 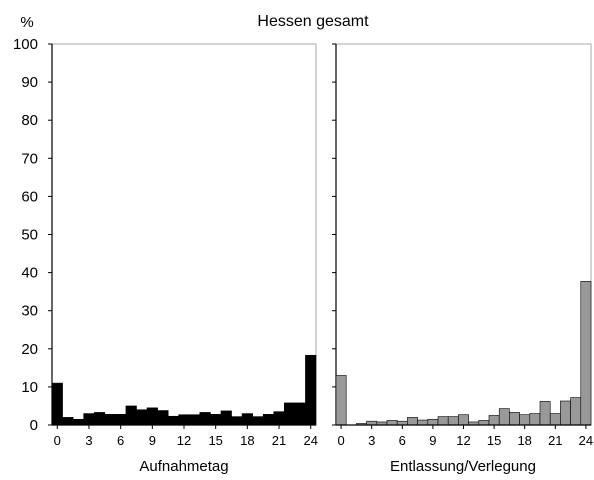 What do you see at coordinates (463, 466) in the screenshot?
I see `x-axis-label-discharge: Entlassung/Verlegung` at bounding box center [463, 466].